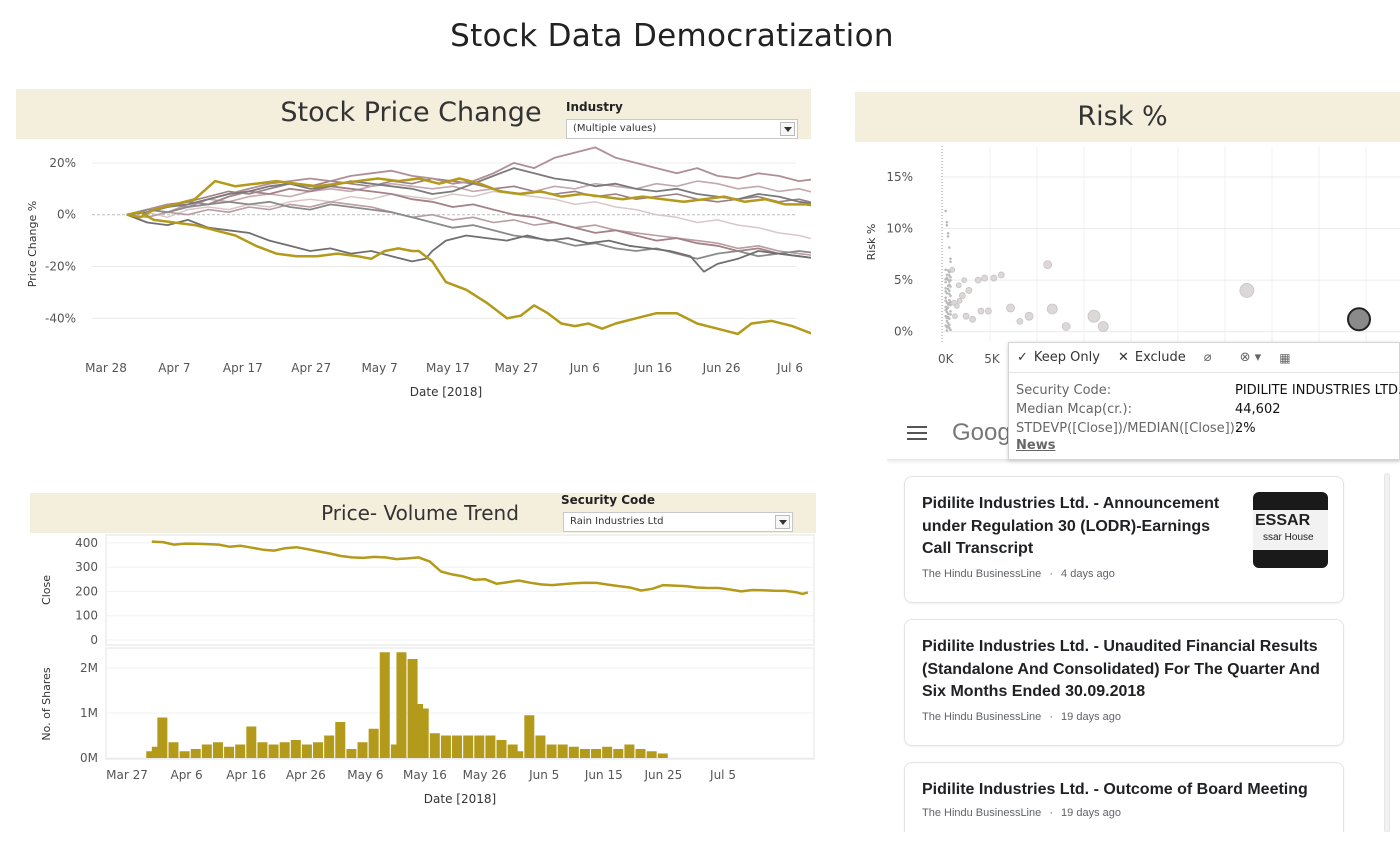 Image resolution: width=1400 pixels, height=861 pixels. I want to click on news-scrollbar, so click(1380, 649).